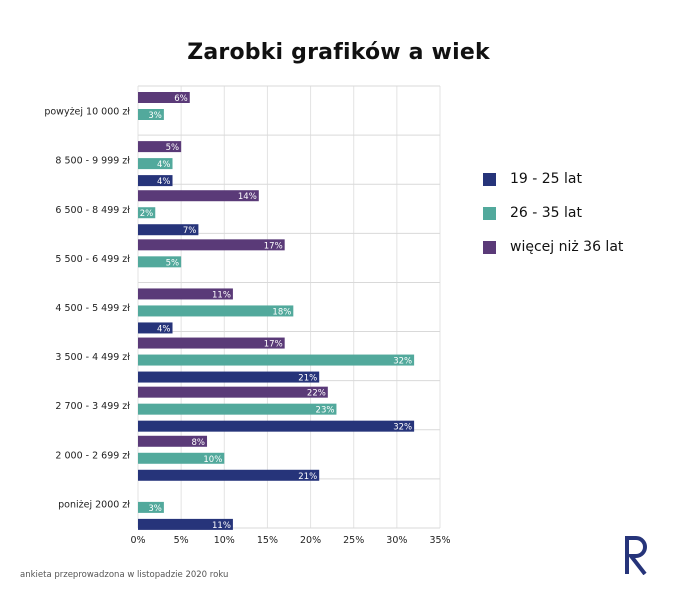 The image size is (677, 600). What do you see at coordinates (567, 247) in the screenshot?
I see `legend-label: więcej niż 36 lat` at bounding box center [567, 247].